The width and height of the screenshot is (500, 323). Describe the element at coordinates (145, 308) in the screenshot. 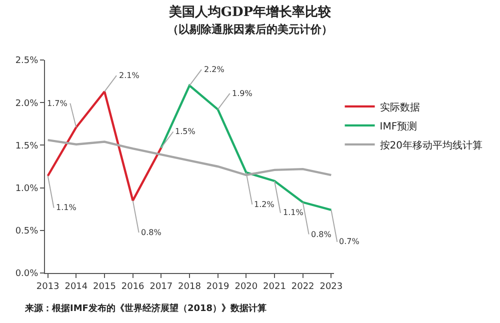

I see `source-note: 来源：根据IMF发布的《世界经济展望（2018）》数据计算` at that location.